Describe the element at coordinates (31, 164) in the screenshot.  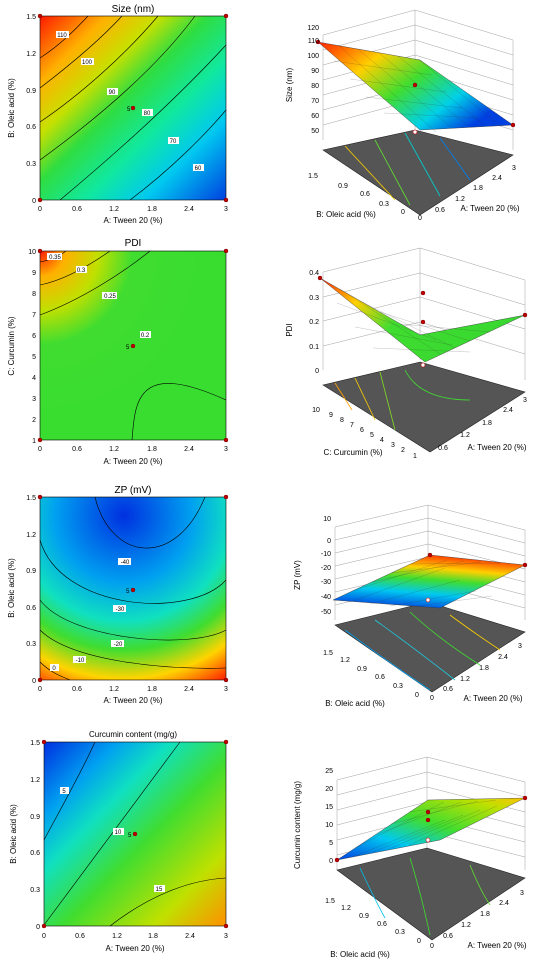
I see `y-tick: 0.3` at that location.